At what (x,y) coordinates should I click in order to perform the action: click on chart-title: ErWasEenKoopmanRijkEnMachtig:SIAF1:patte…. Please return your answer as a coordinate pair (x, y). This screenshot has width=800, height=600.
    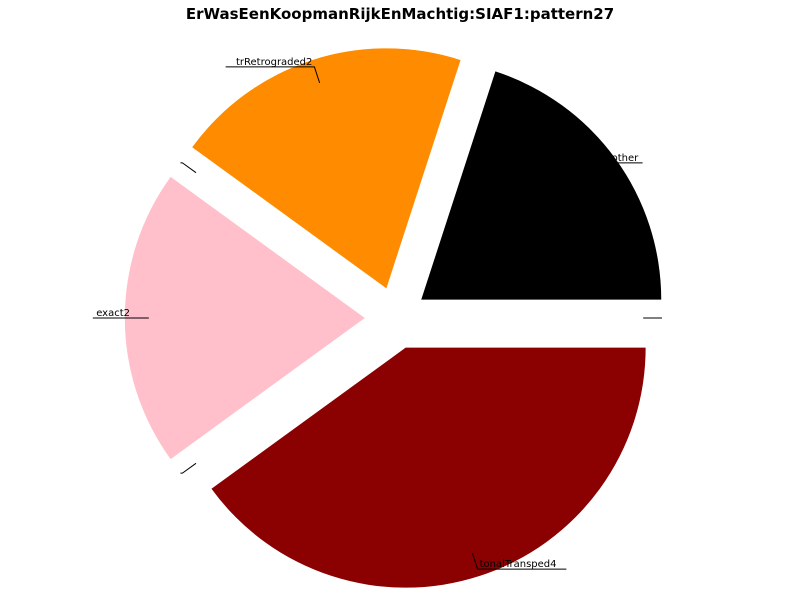
    Looking at the image, I should click on (400, 14).